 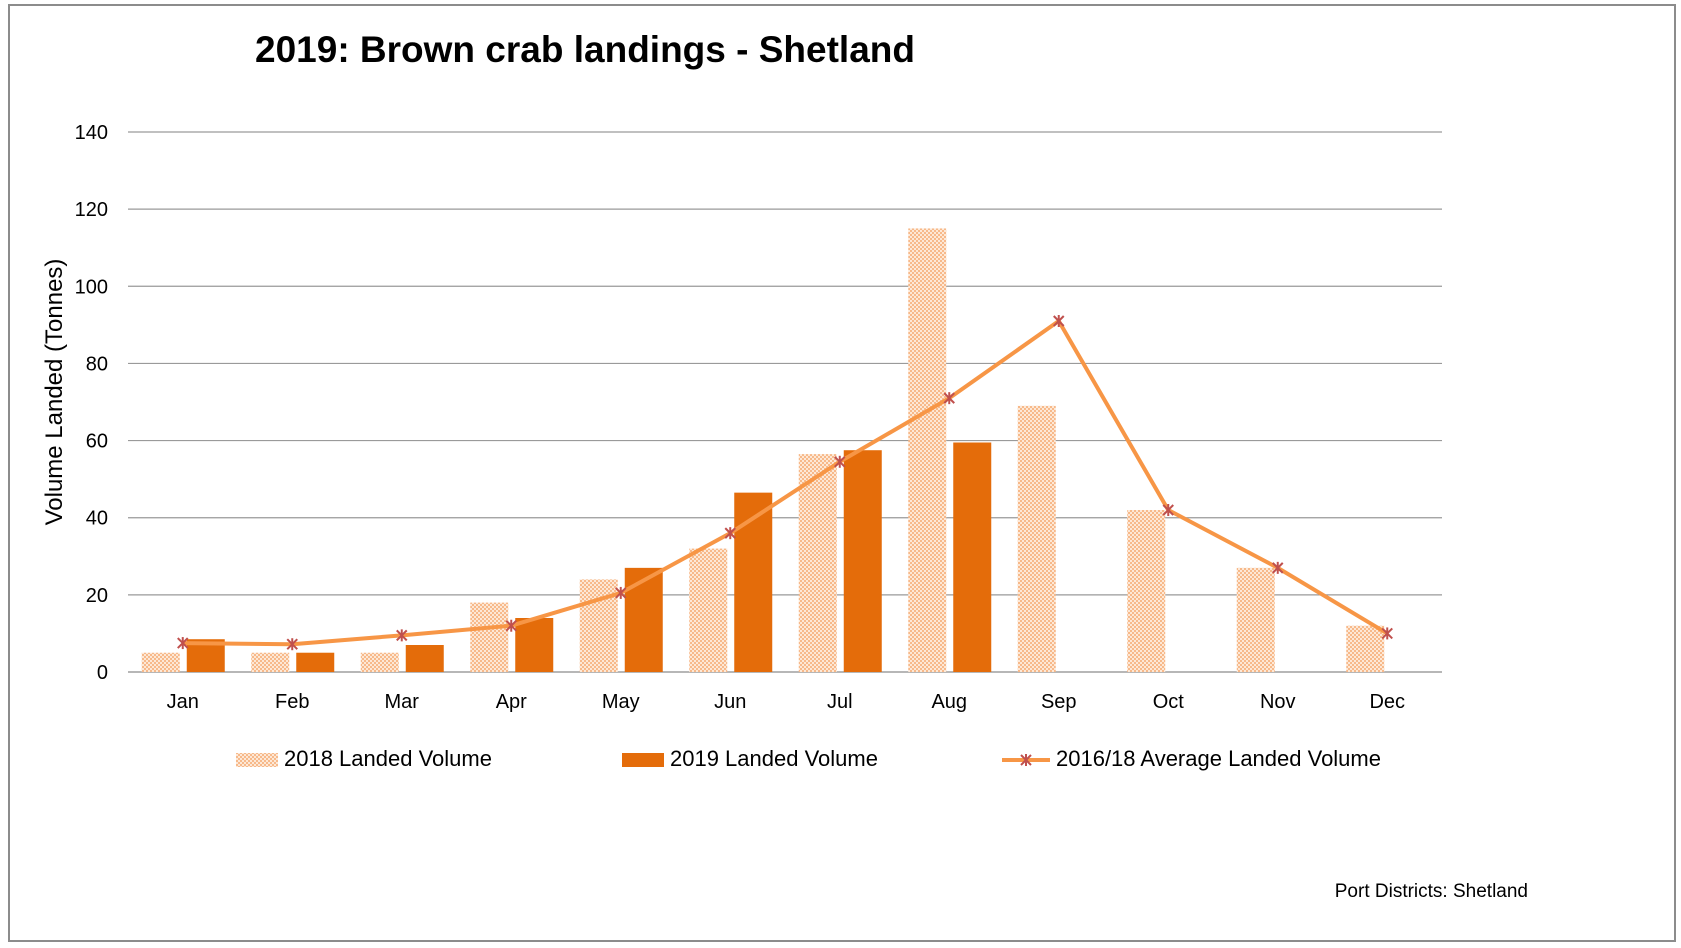 What do you see at coordinates (91, 210) in the screenshot?
I see `y-tick-label: 120` at bounding box center [91, 210].